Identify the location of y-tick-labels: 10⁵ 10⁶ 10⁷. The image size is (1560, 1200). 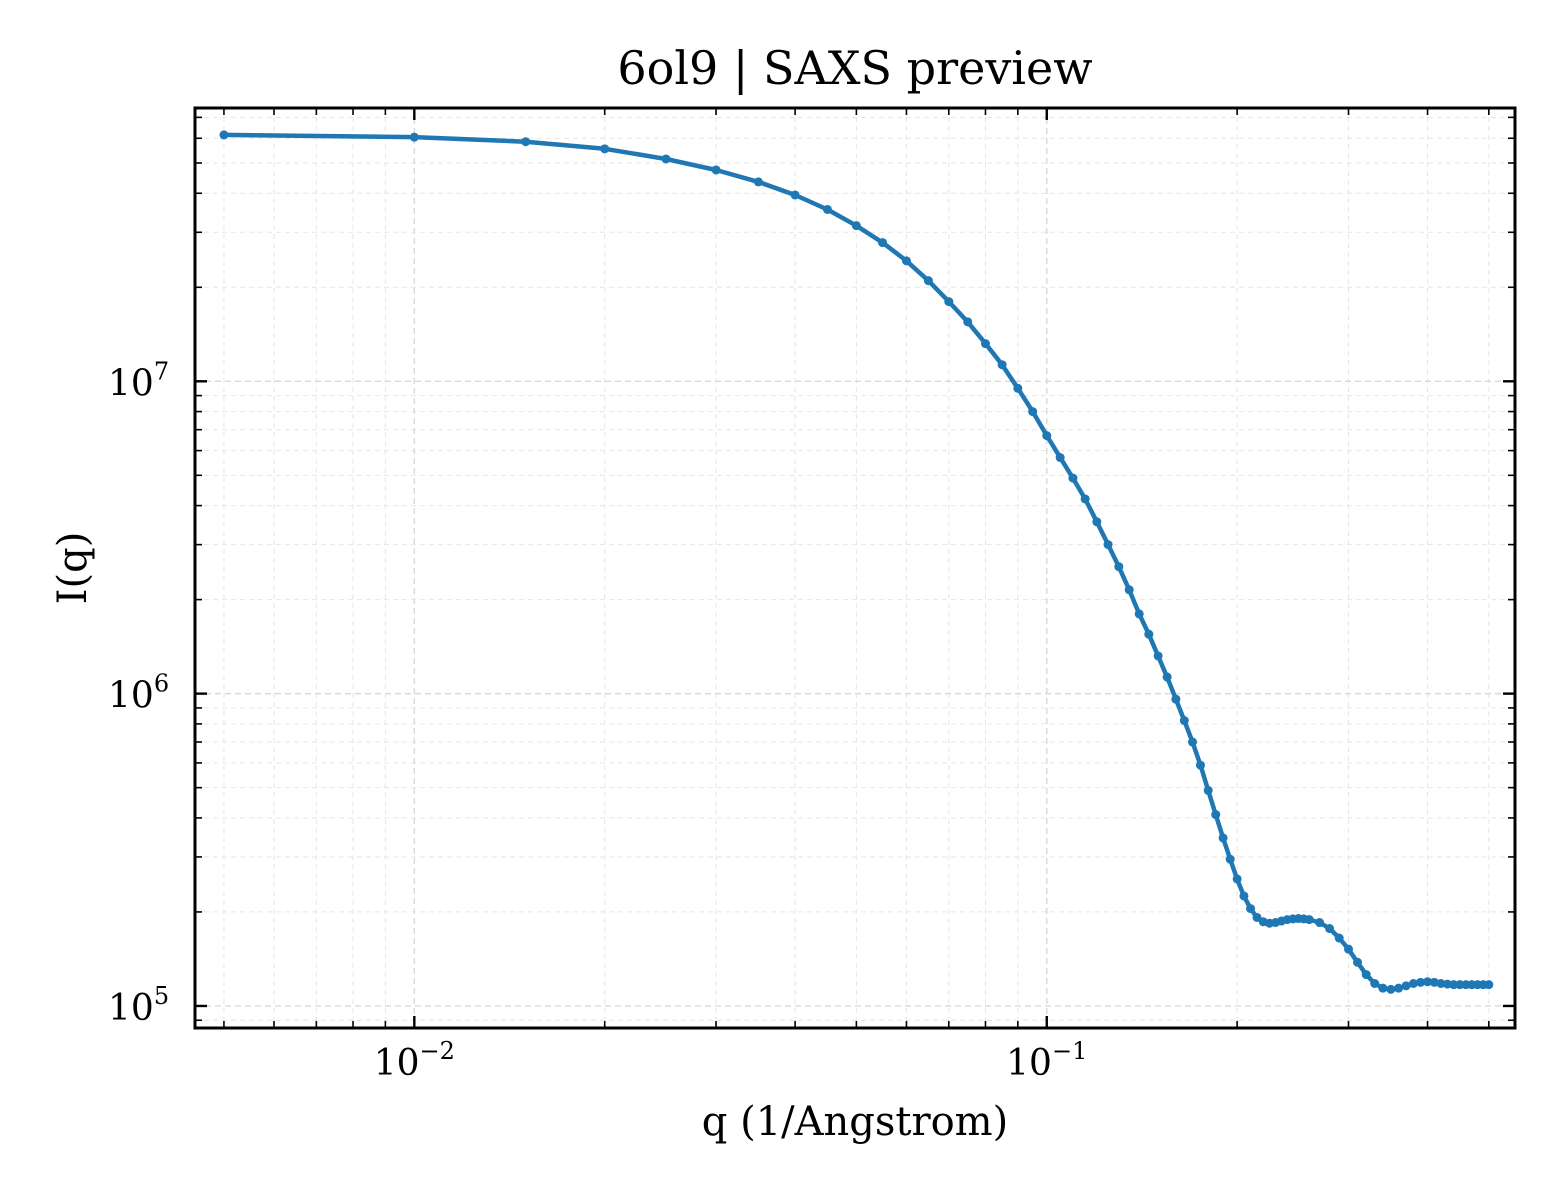
(138, 693).